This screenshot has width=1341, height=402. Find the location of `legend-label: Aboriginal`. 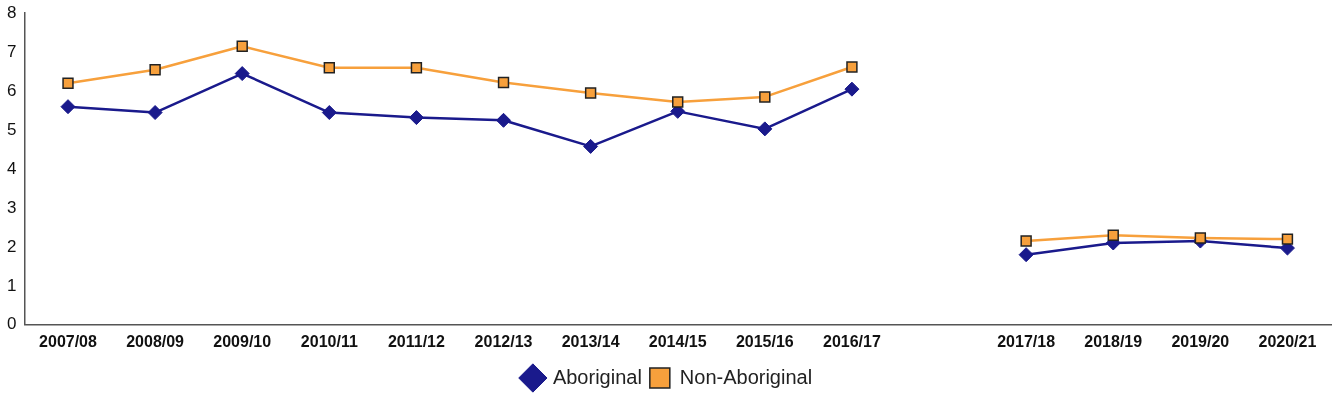

legend-label: Aboriginal is located at coordinates (597, 376).